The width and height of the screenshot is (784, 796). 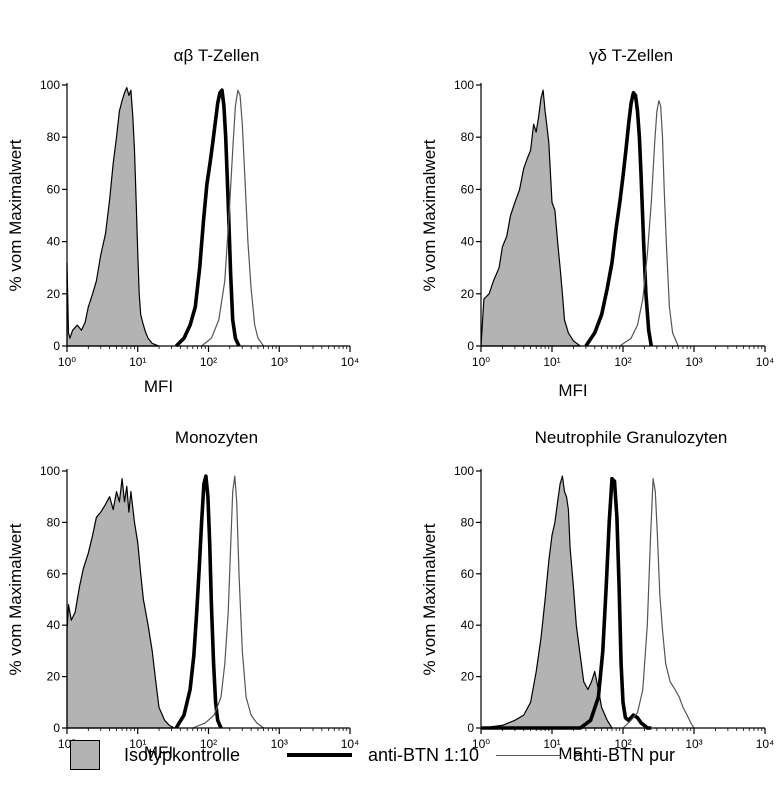 I want to click on panel-title: γδ T-Zellen, so click(x=631, y=55).